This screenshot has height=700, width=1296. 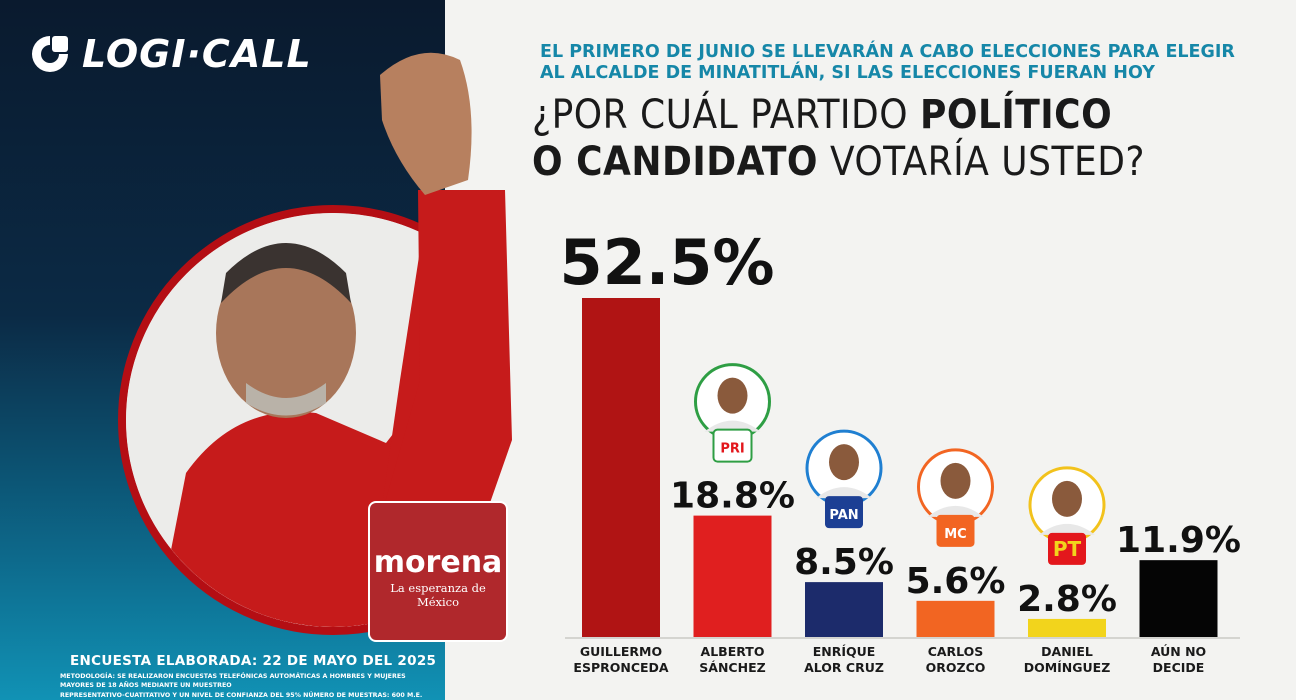 What do you see at coordinates (1178, 651) in the screenshot?
I see `candidate-name-line: AÚN NO` at bounding box center [1178, 651].